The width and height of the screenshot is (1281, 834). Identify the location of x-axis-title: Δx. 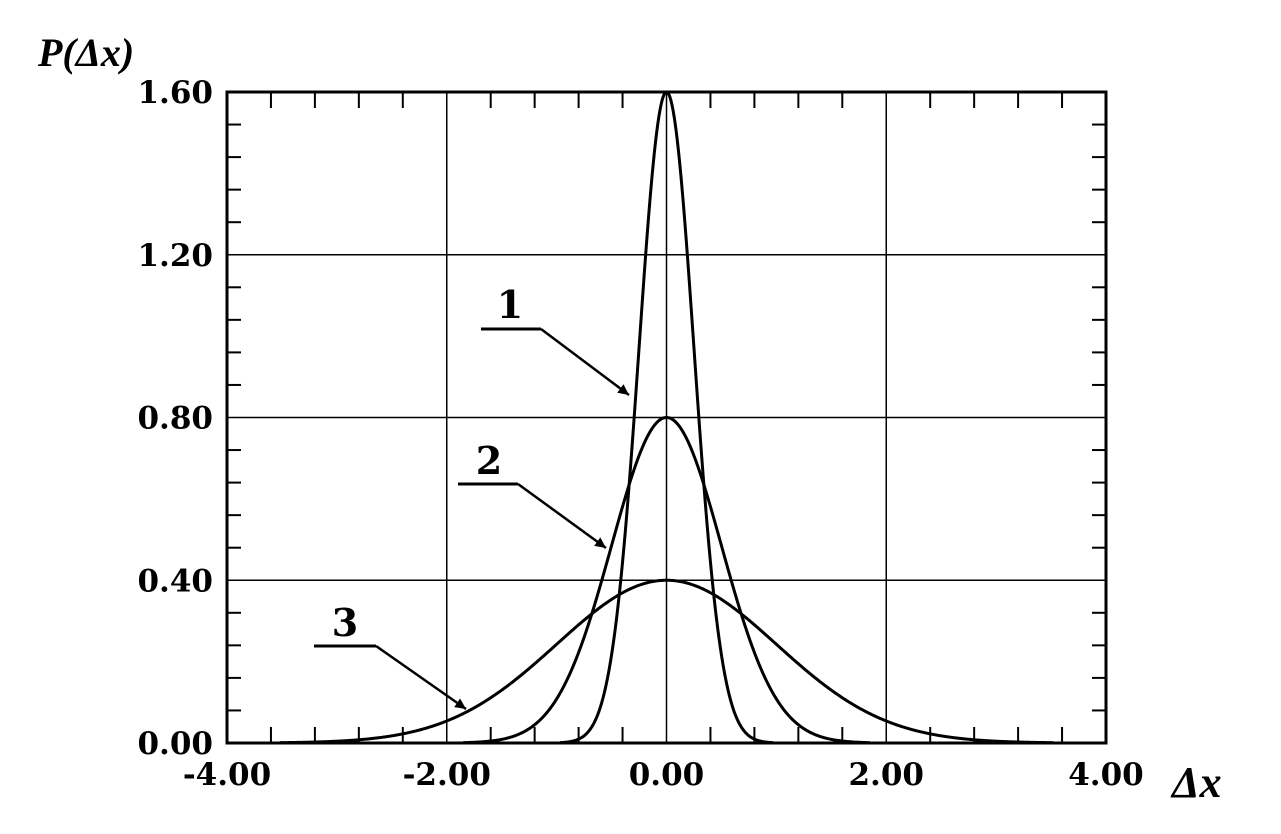
(1196, 782).